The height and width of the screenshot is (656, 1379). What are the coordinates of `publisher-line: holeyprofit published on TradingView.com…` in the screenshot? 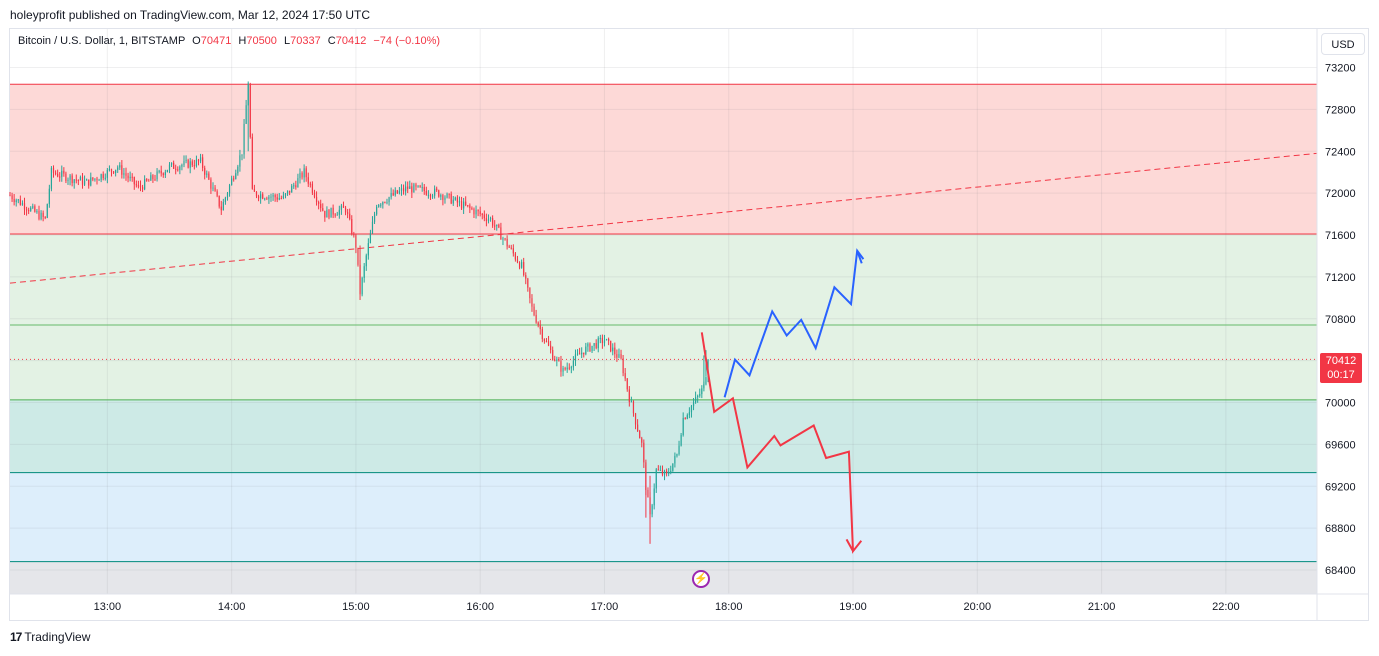 It's located at (190, 15).